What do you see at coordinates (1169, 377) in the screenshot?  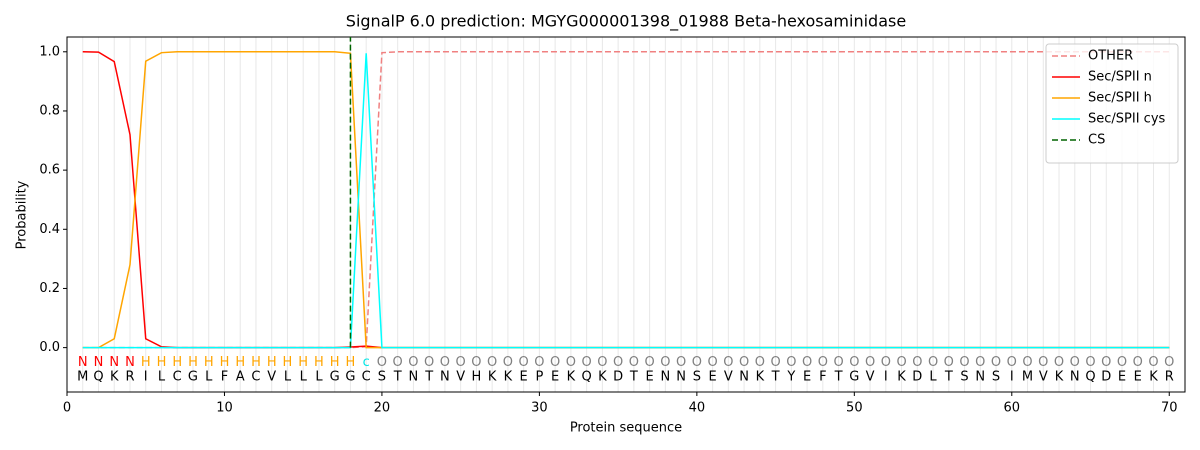 I see `residue: R` at bounding box center [1169, 377].